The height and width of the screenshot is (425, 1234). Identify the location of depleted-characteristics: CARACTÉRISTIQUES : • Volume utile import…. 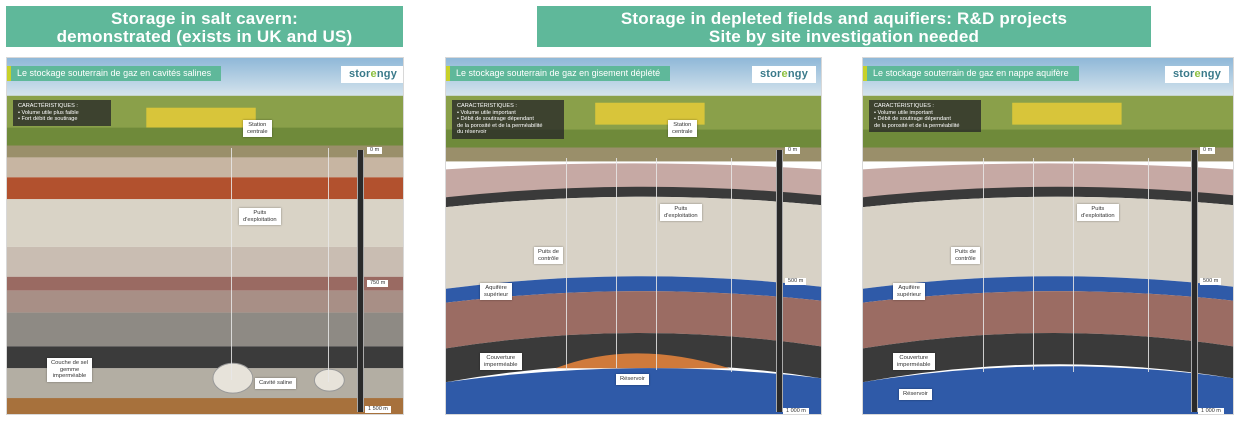
(508, 119).